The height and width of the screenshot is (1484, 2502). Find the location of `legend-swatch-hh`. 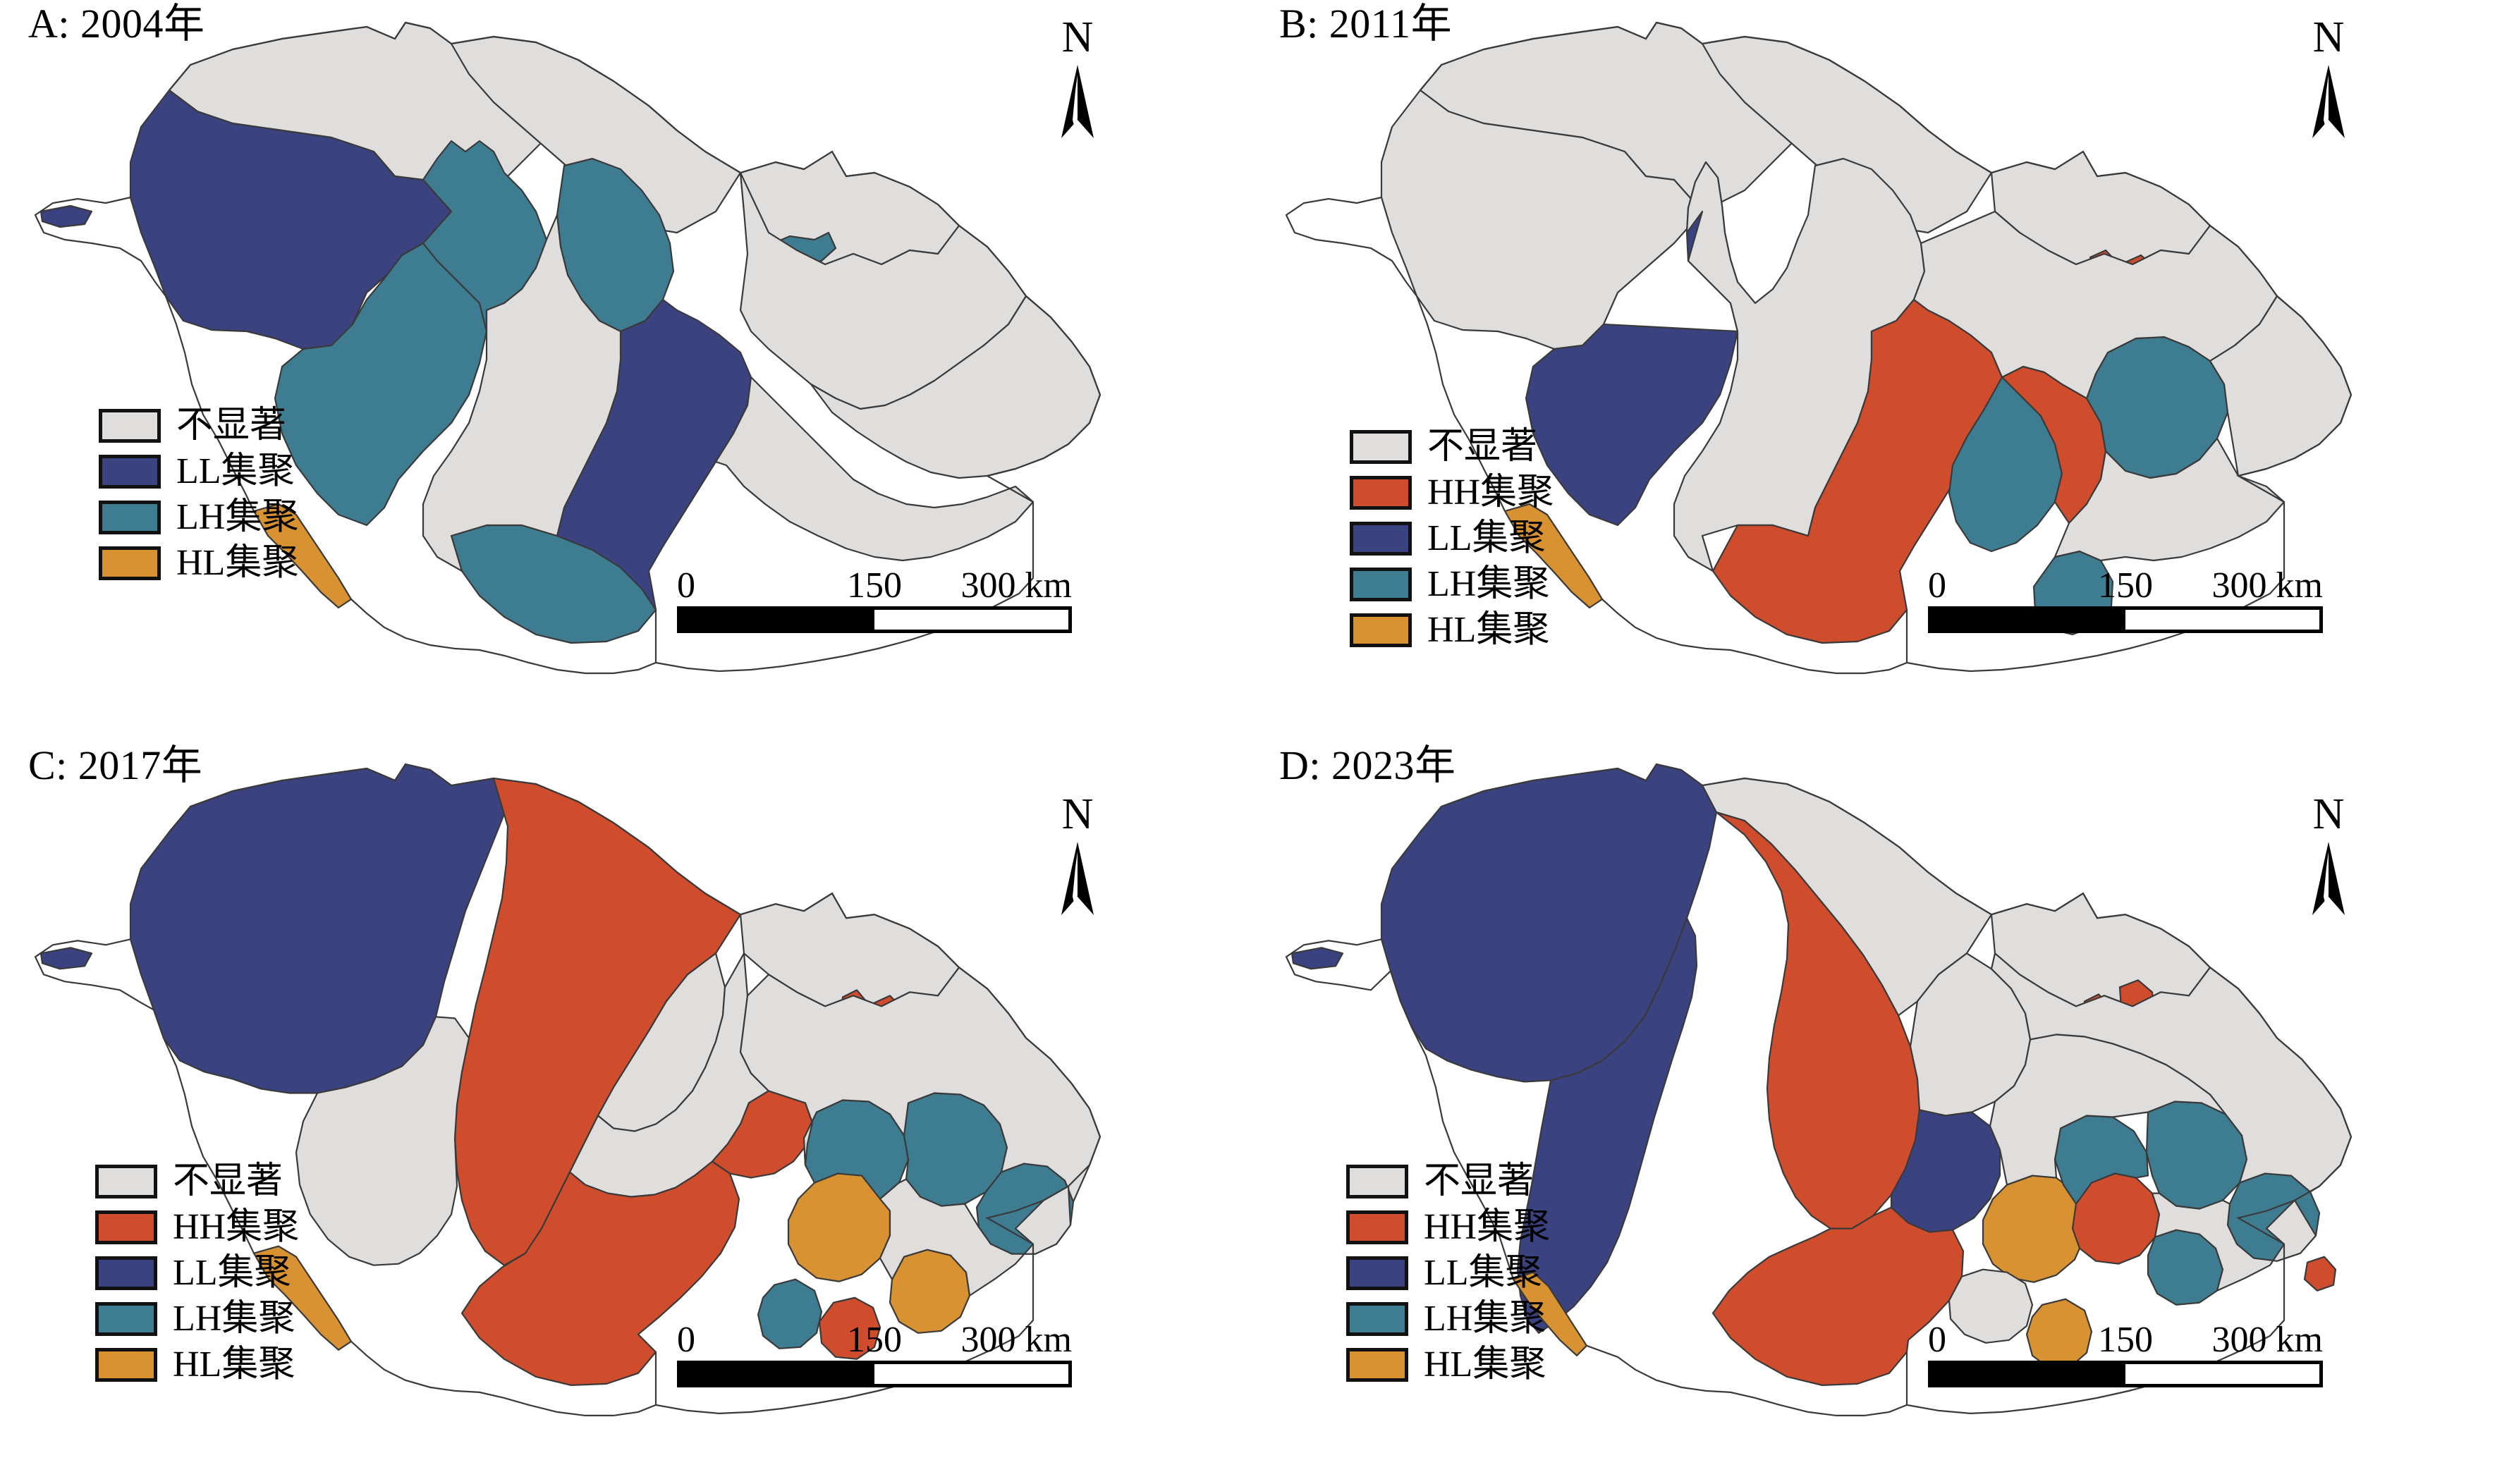

legend-swatch-hh is located at coordinates (1381, 493).